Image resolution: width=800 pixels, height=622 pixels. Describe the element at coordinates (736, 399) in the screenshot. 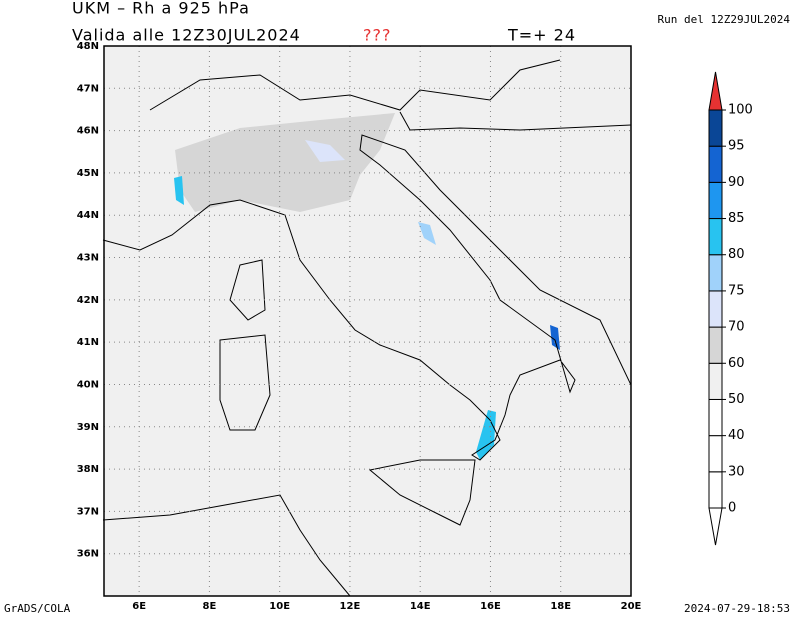

I see `colorbar-label: 50` at that location.